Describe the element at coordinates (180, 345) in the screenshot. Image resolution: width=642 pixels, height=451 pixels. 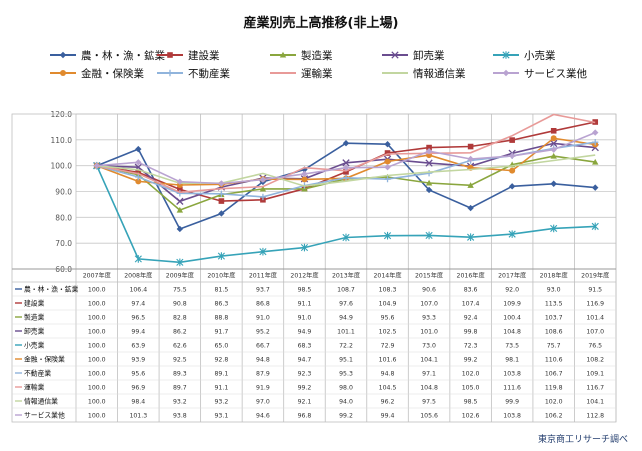
I see `table-cell: 62.6` at that location.